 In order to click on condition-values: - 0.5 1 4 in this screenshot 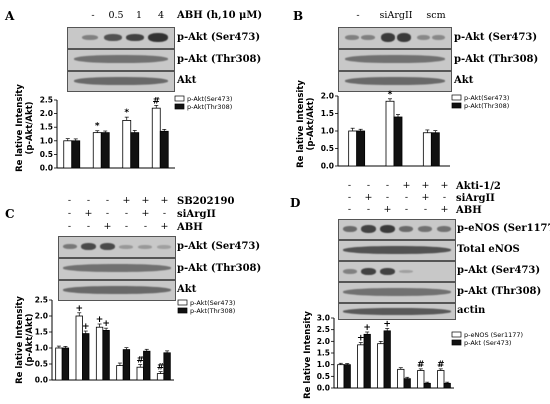, I will do `click(127, 15)`.